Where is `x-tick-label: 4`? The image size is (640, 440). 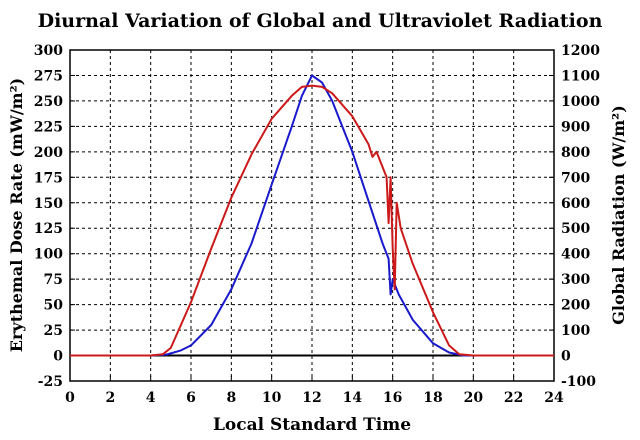 x-tick-label: 4 is located at coordinates (151, 398).